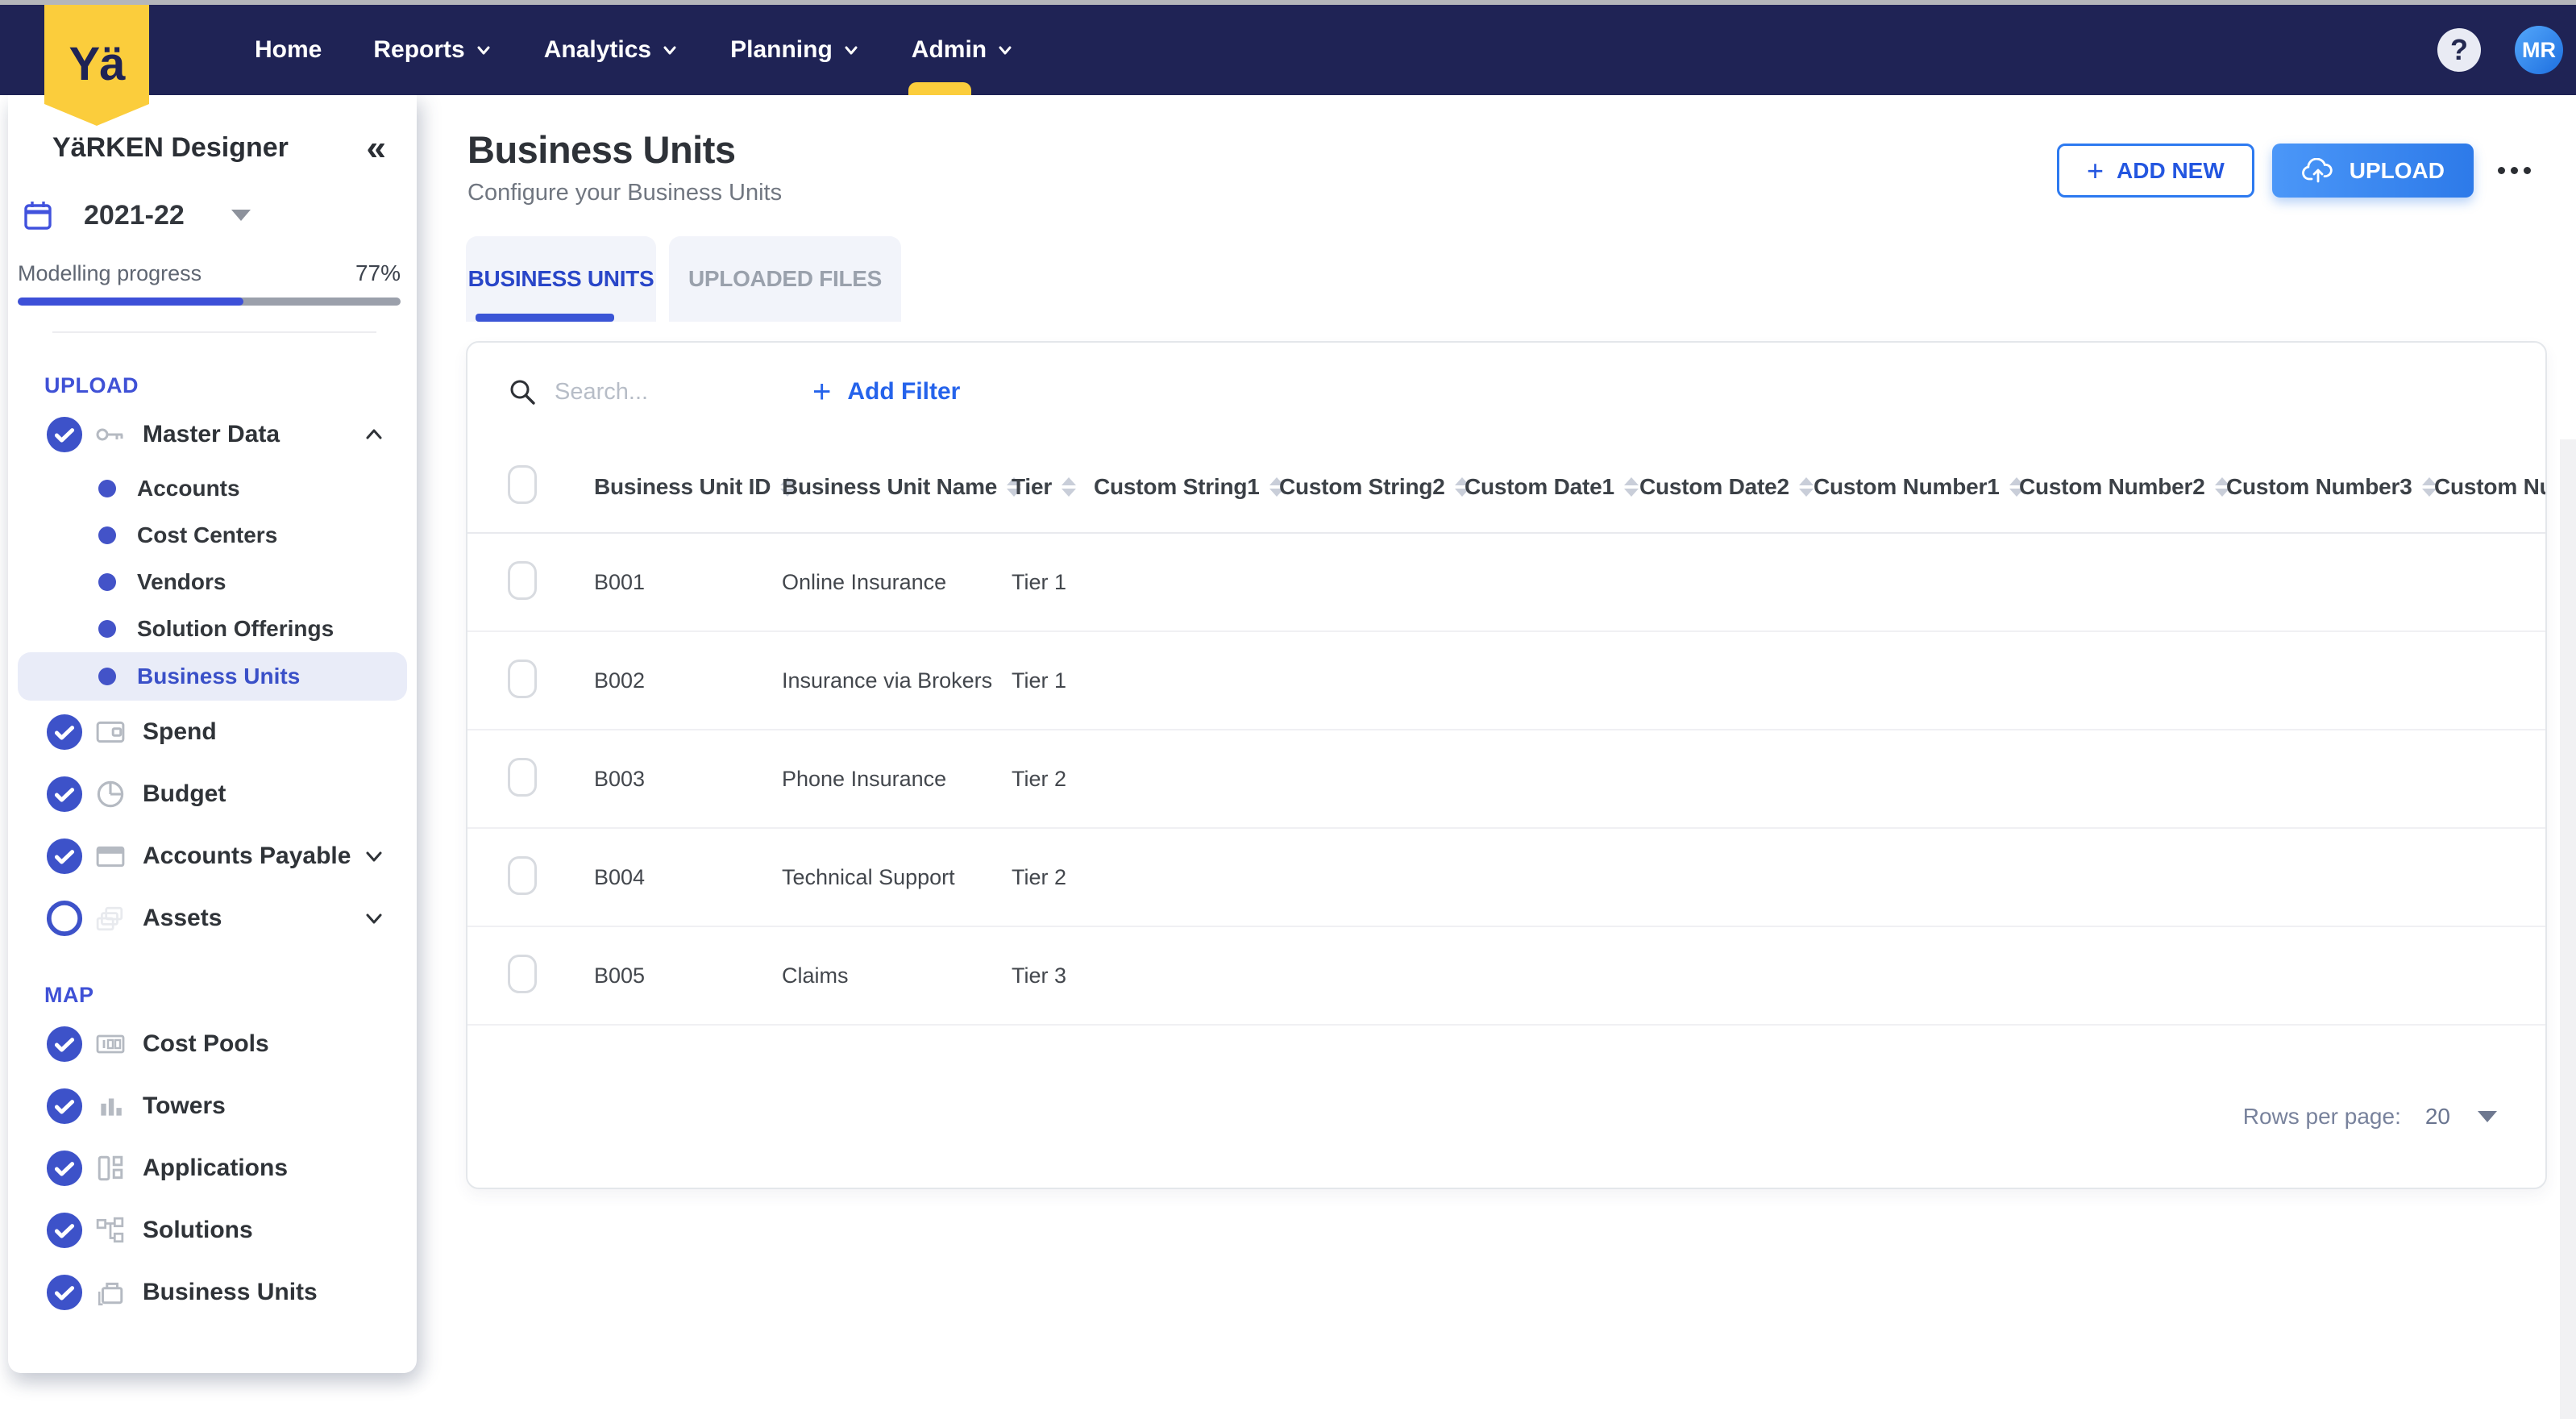  I want to click on key-icon, so click(109, 434).